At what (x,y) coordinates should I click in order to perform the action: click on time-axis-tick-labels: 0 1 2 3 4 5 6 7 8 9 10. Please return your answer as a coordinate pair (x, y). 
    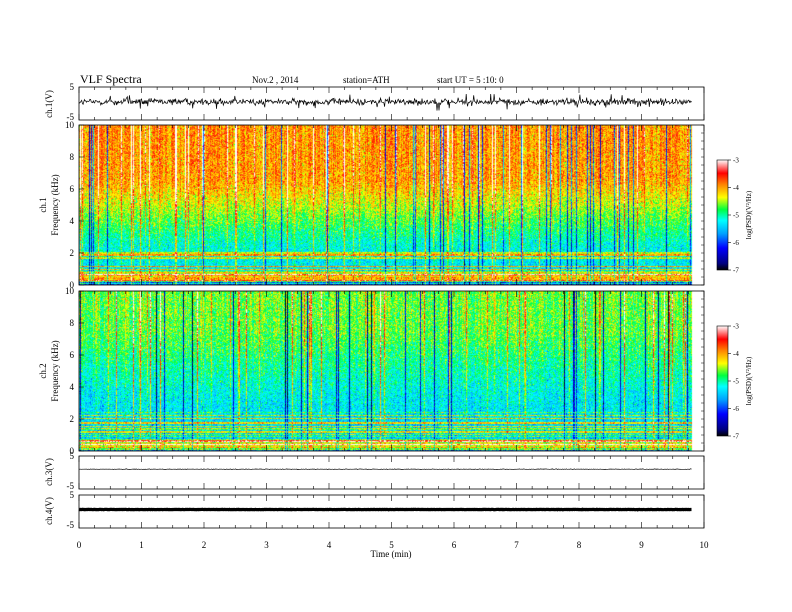
    Looking at the image, I should click on (393, 545).